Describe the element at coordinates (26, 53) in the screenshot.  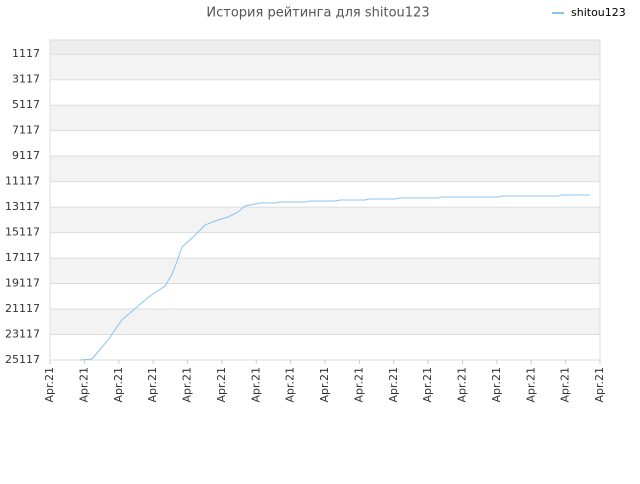
I see `y-tick-label: 1117` at that location.